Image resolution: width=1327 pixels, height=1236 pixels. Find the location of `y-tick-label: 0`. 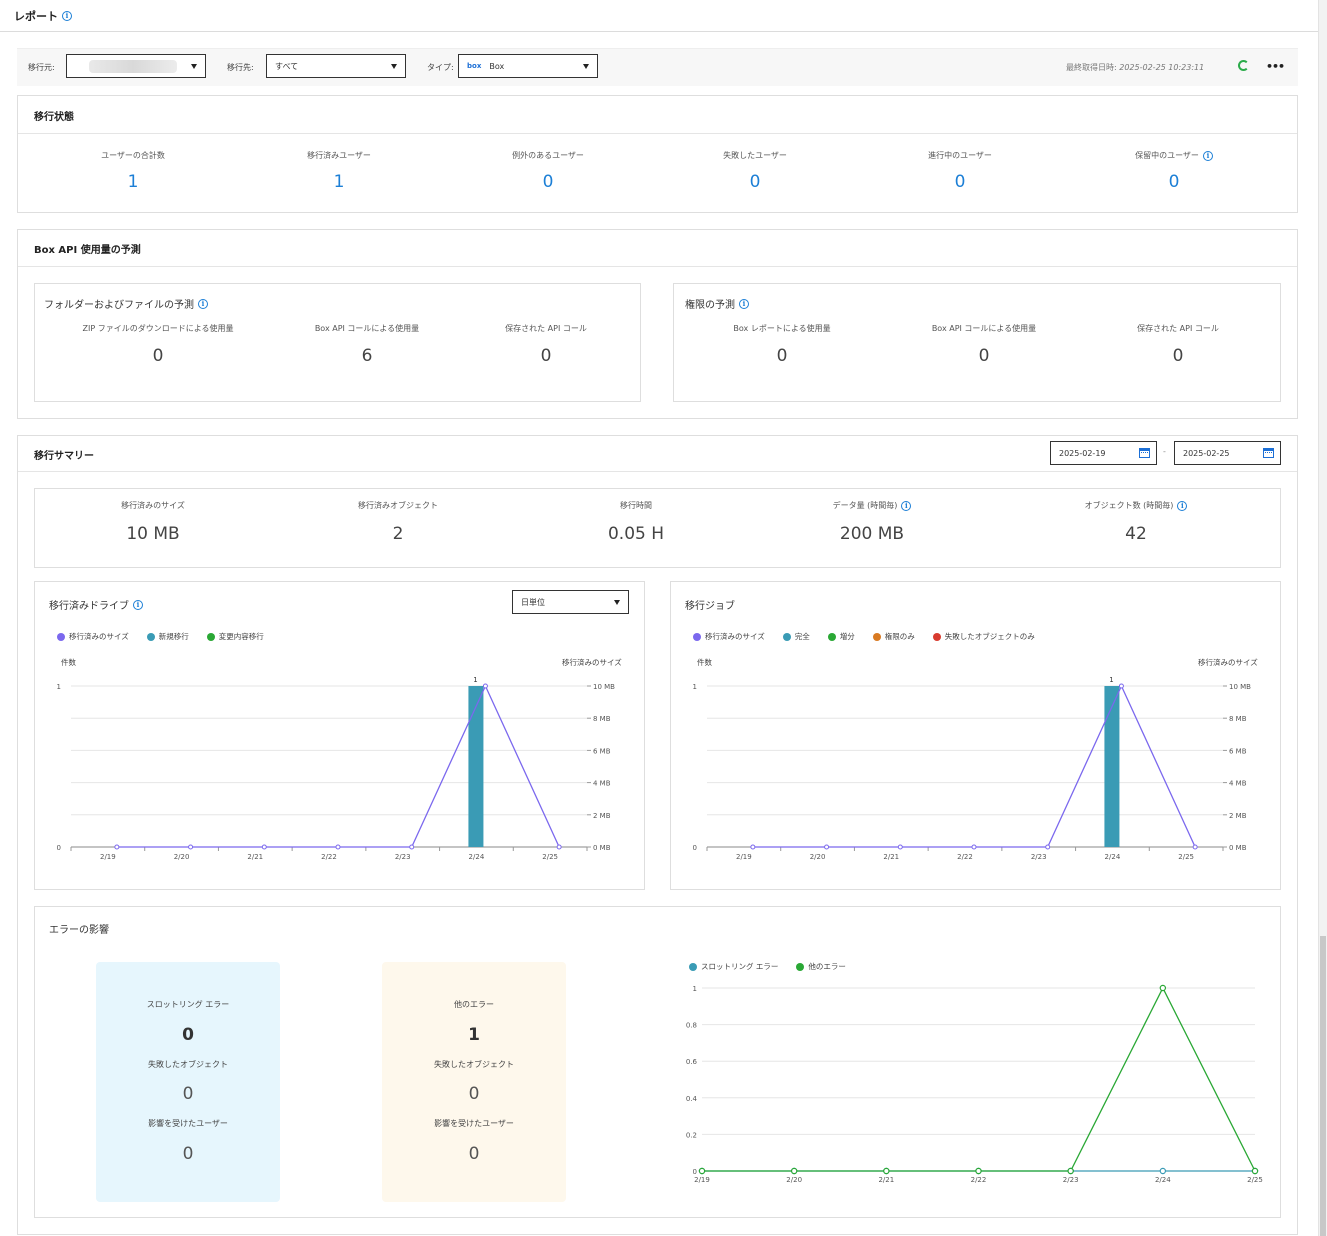

y-tick-label: 0 is located at coordinates (59, 848).